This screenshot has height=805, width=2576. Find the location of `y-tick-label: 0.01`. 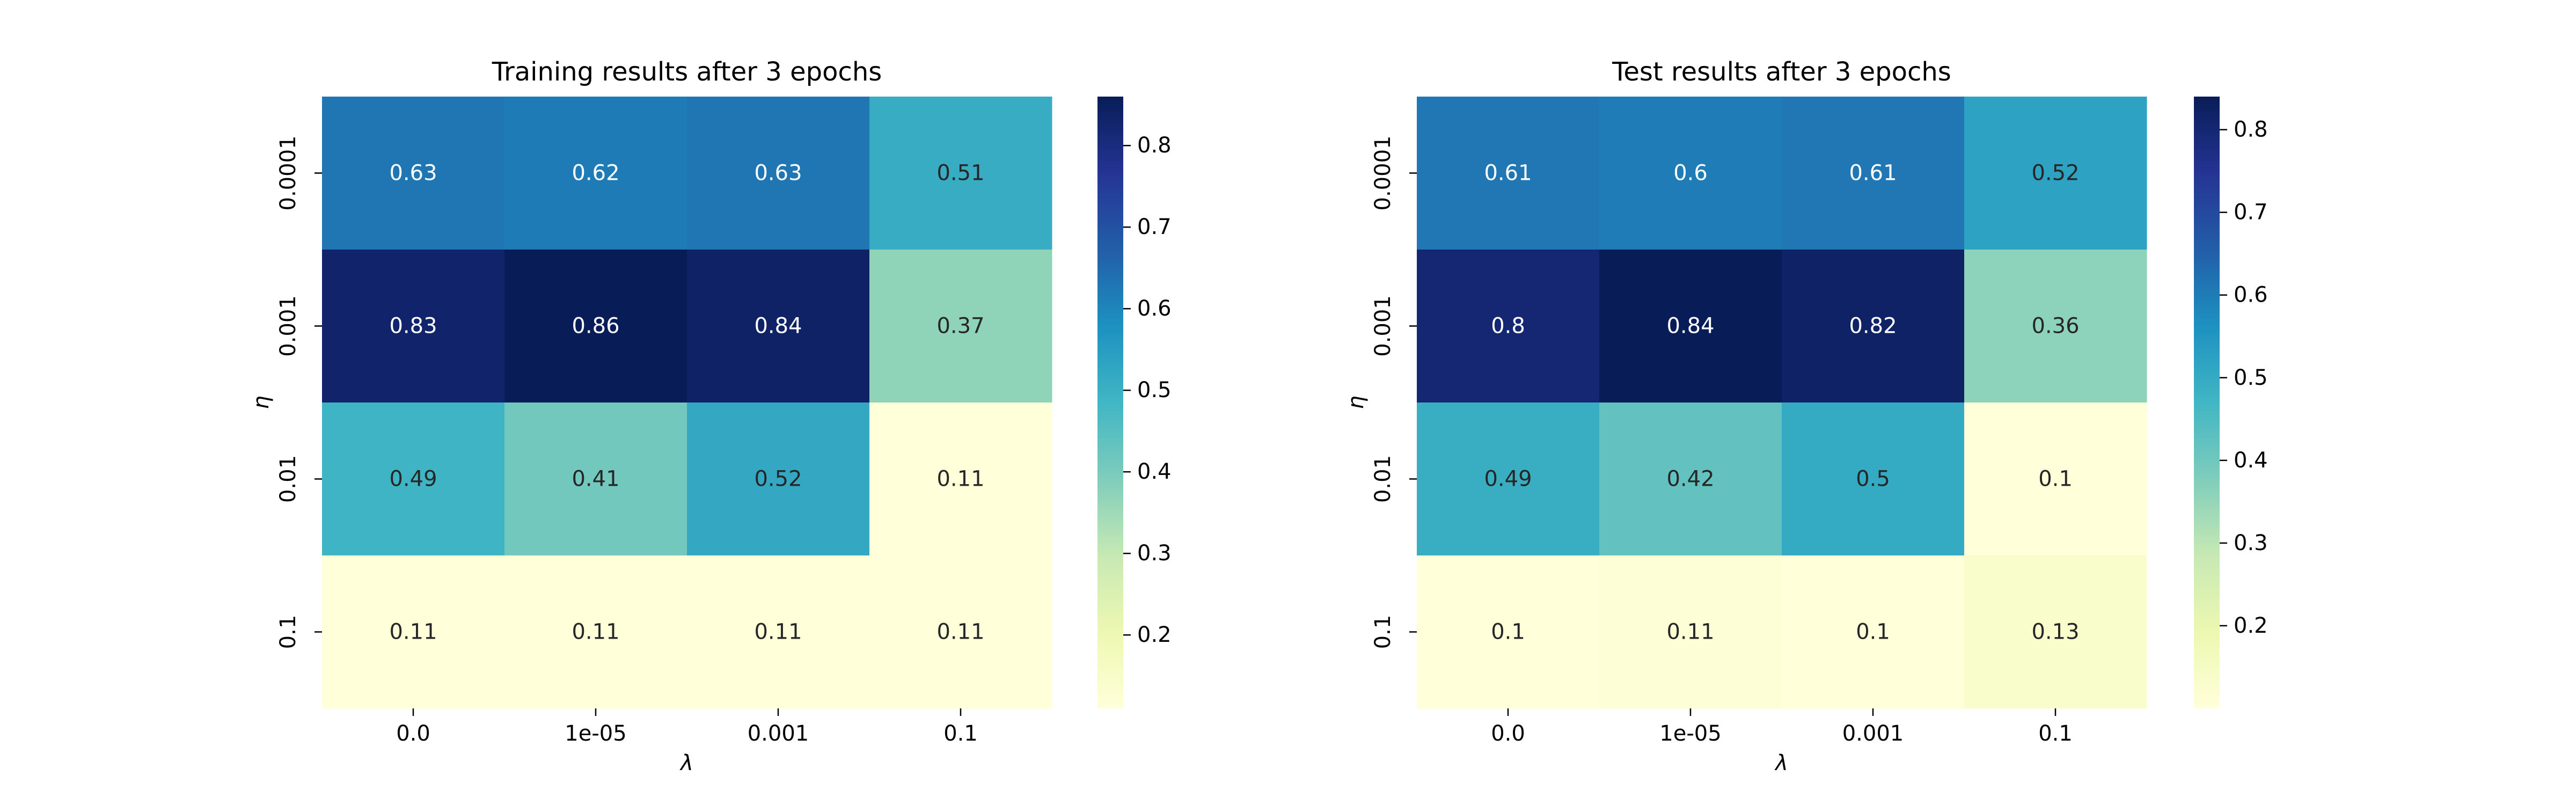

y-tick-label: 0.01 is located at coordinates (288, 479).